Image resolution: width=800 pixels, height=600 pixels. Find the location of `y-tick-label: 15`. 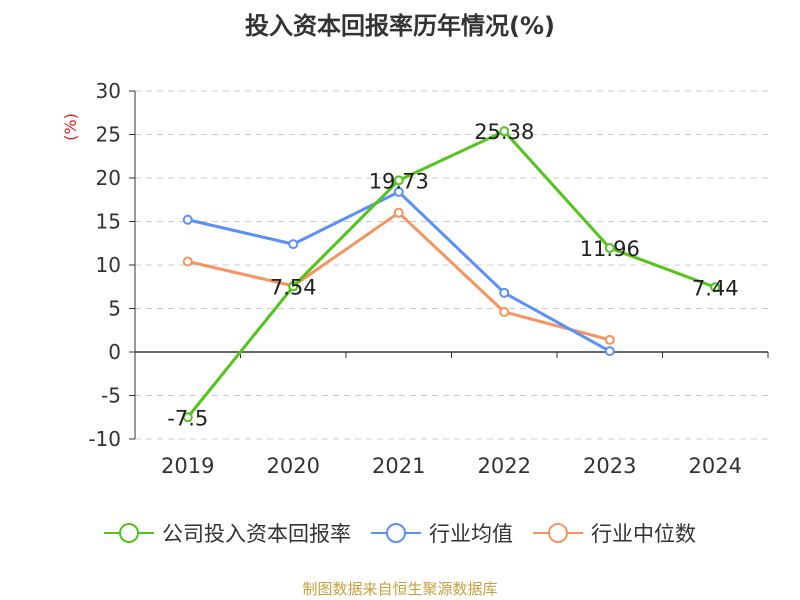

y-tick-label: 15 is located at coordinates (108, 222).